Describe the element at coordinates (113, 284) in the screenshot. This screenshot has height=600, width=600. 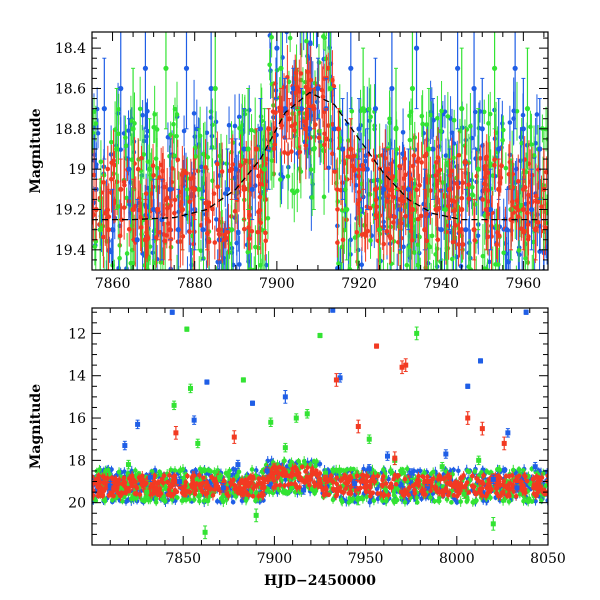
I see `x-tick-label: 7860` at that location.